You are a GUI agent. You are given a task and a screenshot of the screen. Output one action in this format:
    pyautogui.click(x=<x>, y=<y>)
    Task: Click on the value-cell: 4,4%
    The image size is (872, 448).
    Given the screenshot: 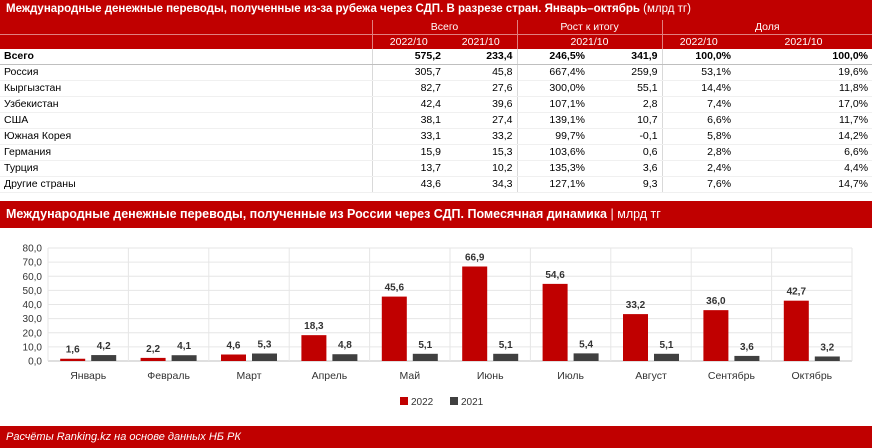 What is the action you would take?
    pyautogui.click(x=803, y=168)
    